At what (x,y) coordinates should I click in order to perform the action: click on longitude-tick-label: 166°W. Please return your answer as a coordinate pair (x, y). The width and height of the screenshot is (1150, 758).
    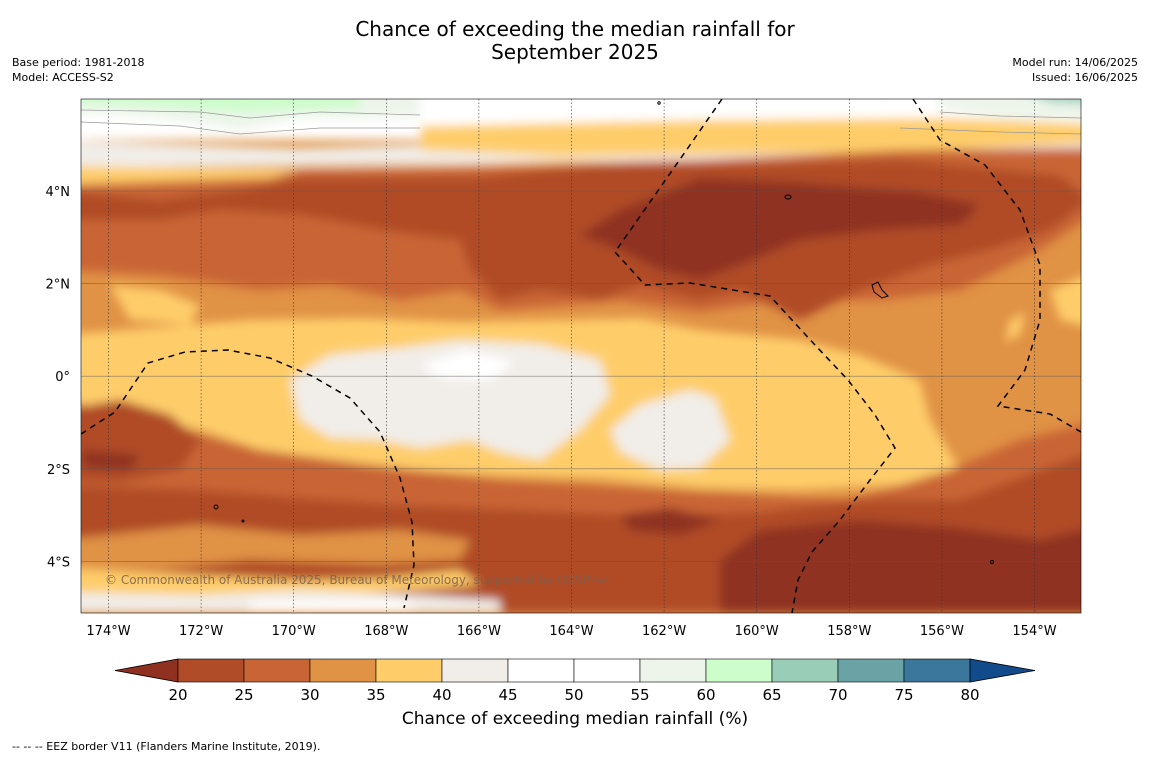
    Looking at the image, I should click on (479, 631).